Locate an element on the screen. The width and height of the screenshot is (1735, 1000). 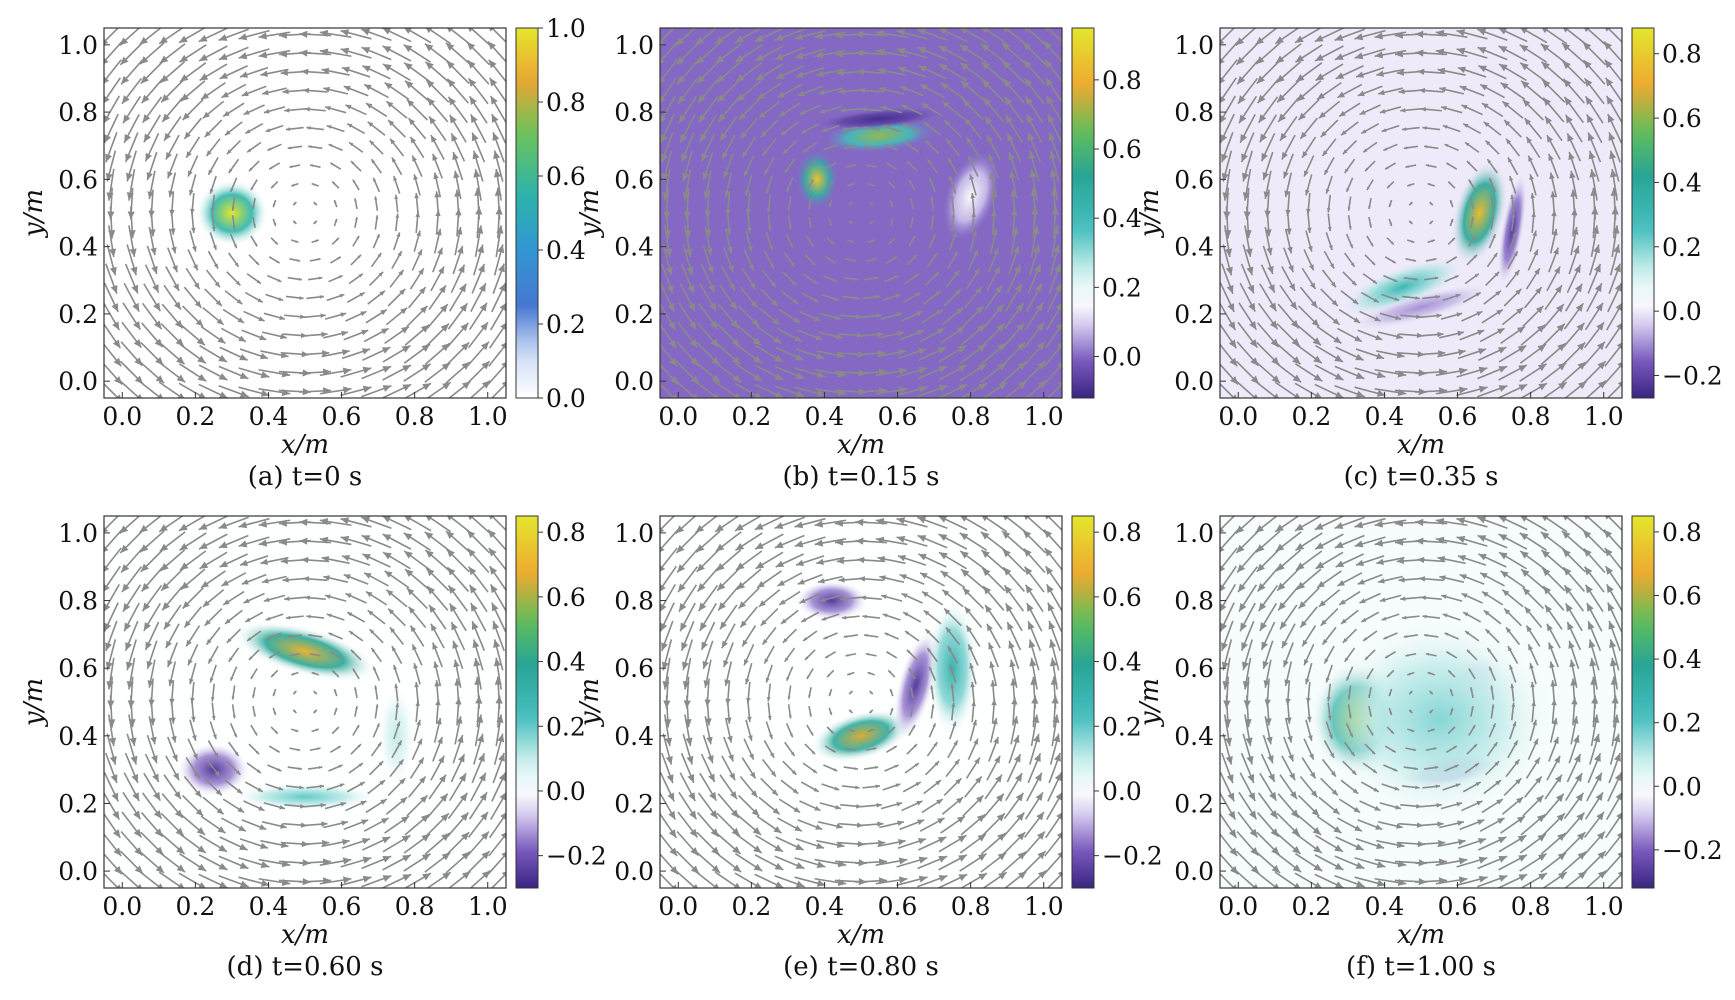
x-tick-label: 0.0 is located at coordinates (678, 416).